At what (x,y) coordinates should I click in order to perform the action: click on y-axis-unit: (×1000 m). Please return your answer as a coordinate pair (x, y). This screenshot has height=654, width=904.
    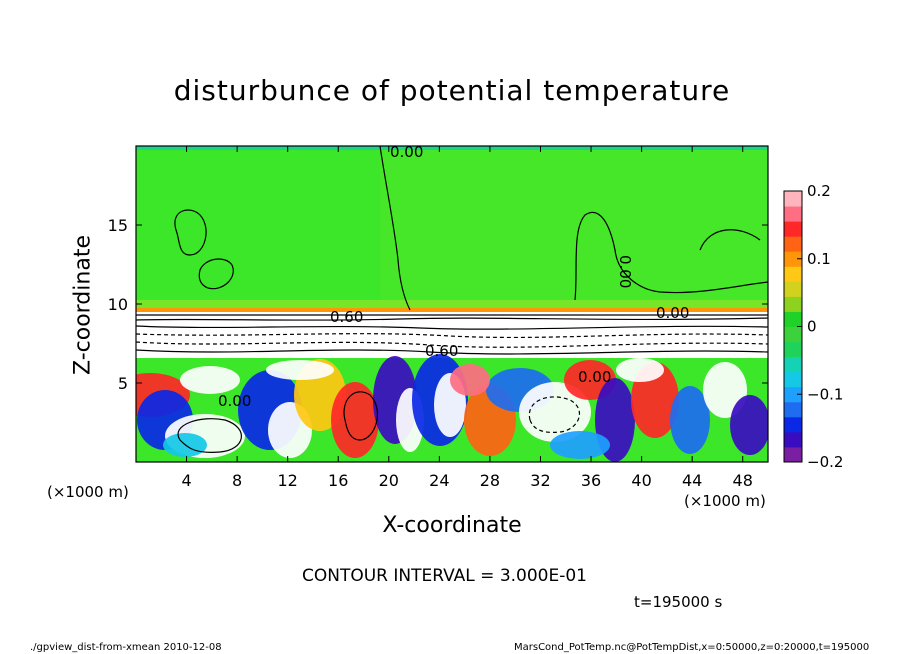
    Looking at the image, I should click on (88, 492).